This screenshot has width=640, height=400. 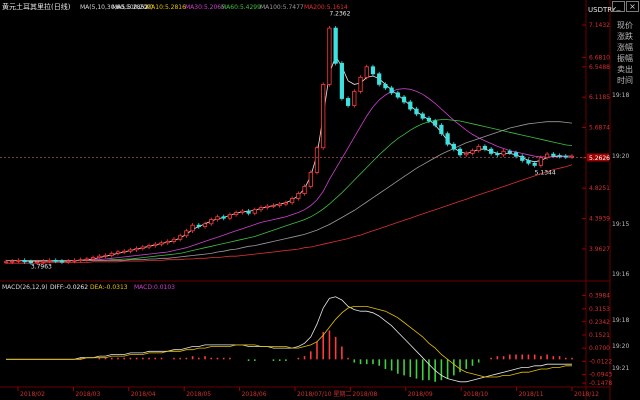 What do you see at coordinates (632, 6) in the screenshot?
I see `close-button: ×` at bounding box center [632, 6].